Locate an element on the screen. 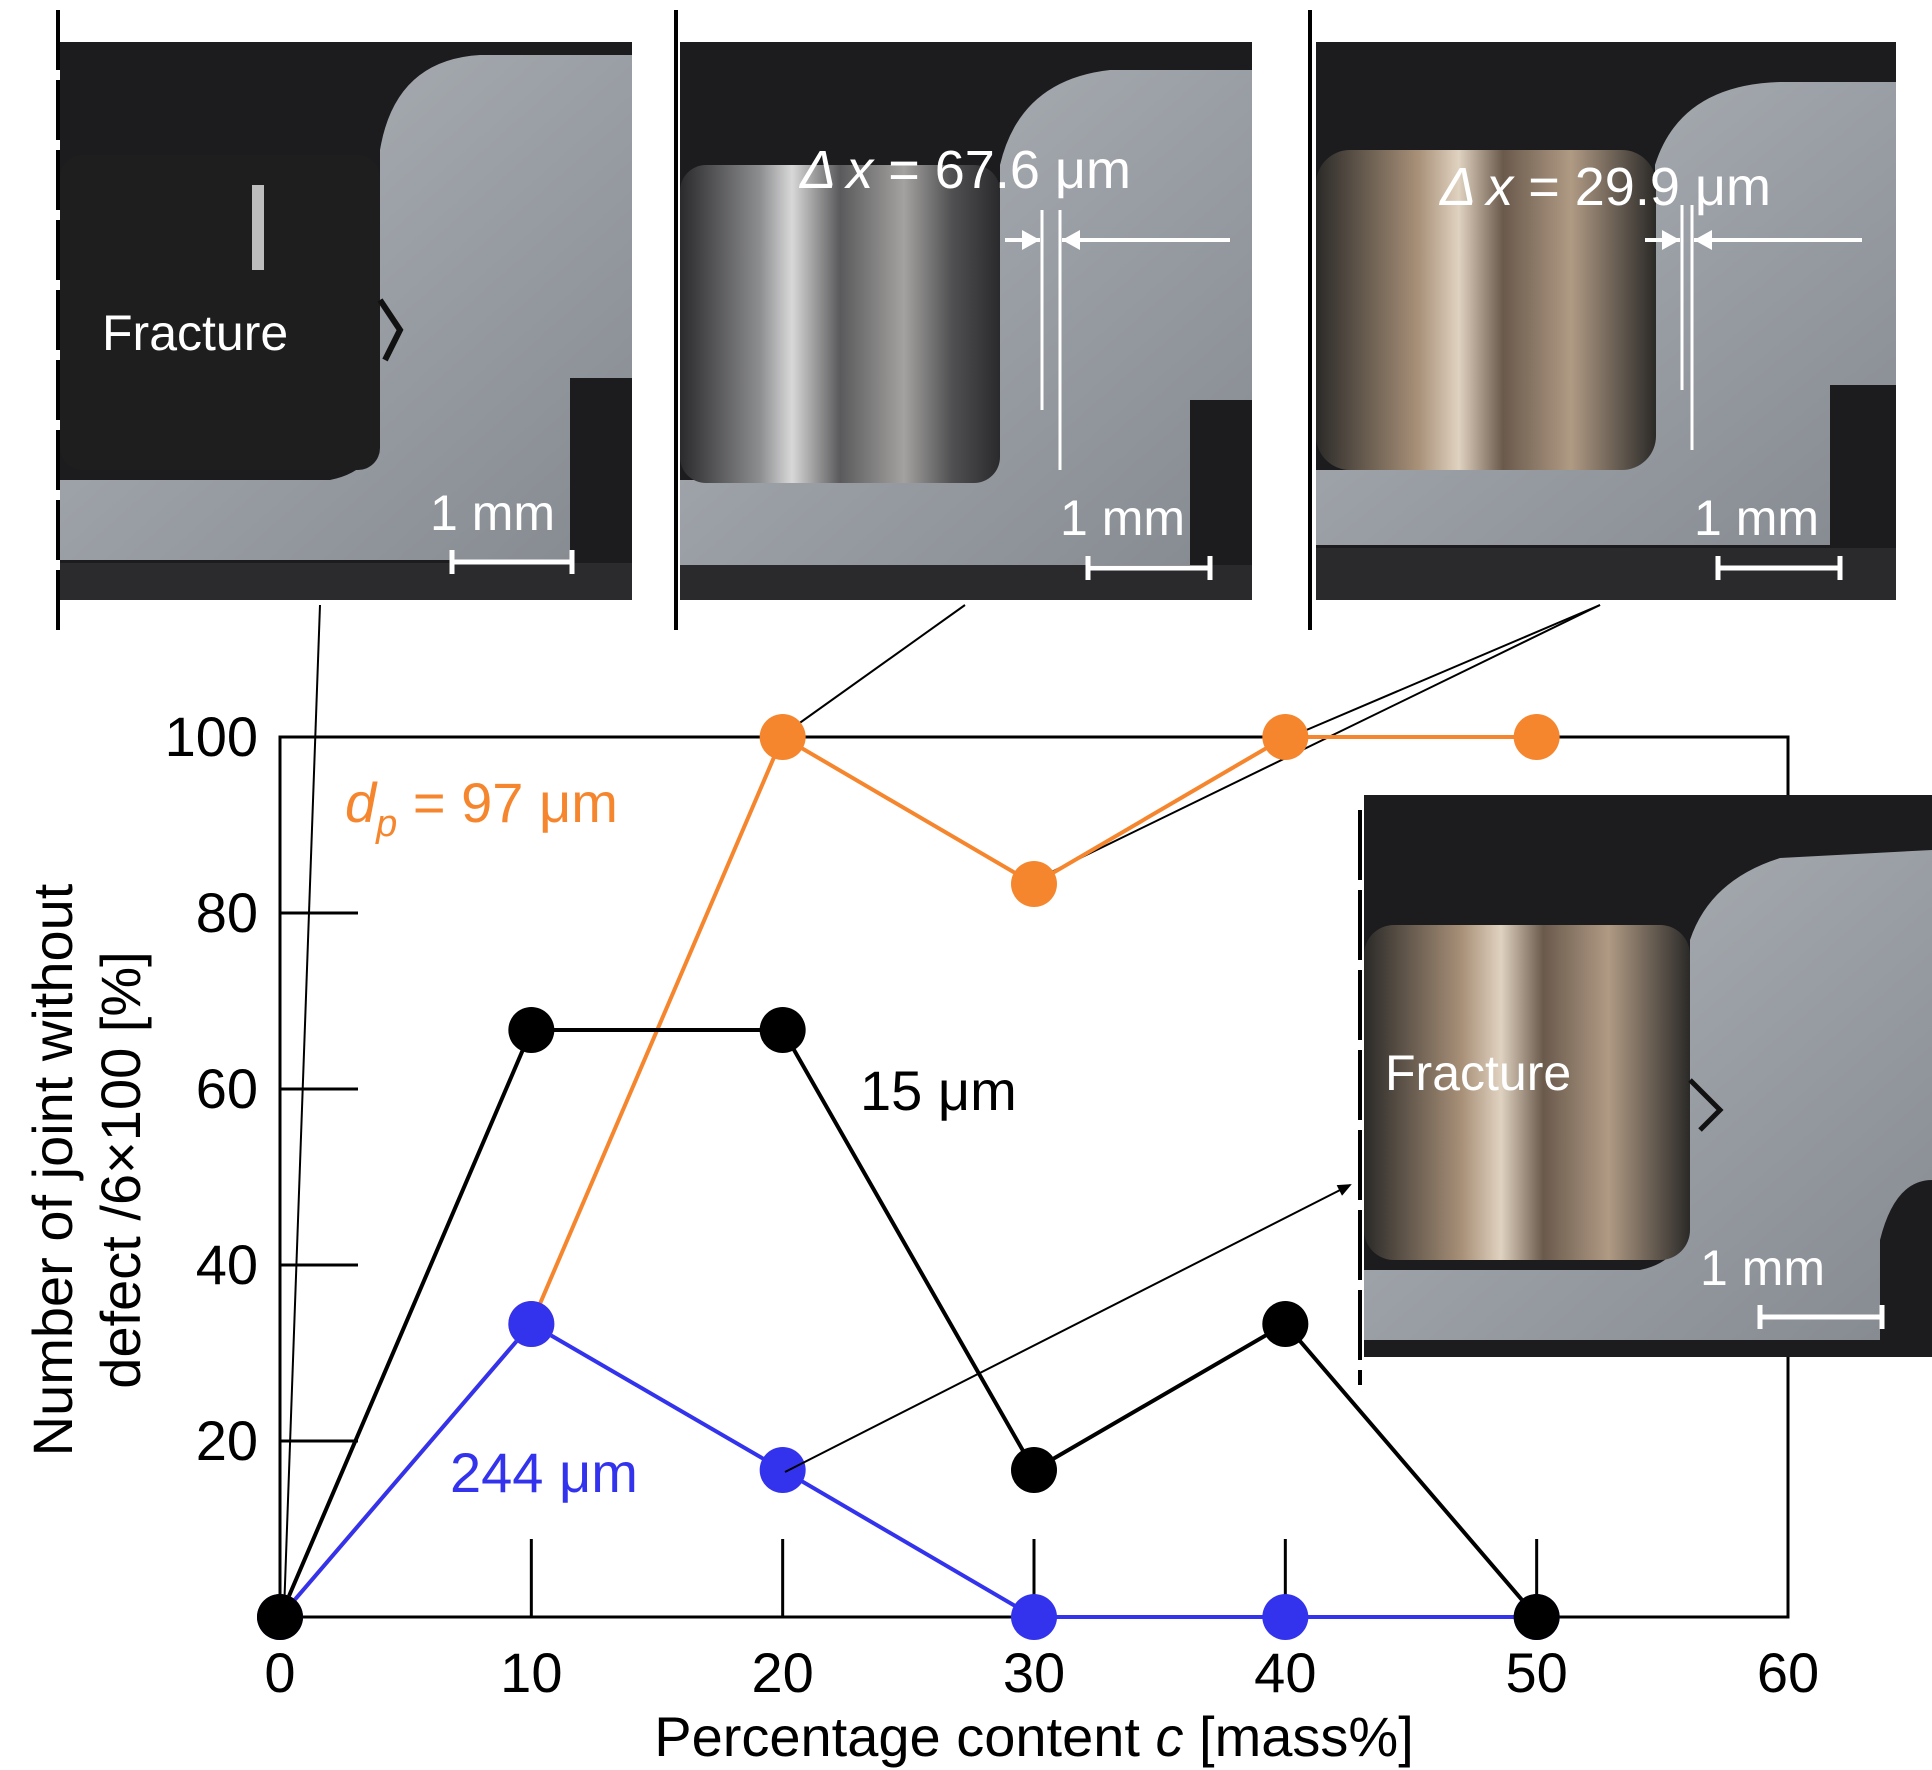 The width and height of the screenshot is (1932, 1770). x-axis-title: Percentage content c [mass%] is located at coordinates (1034, 1736).